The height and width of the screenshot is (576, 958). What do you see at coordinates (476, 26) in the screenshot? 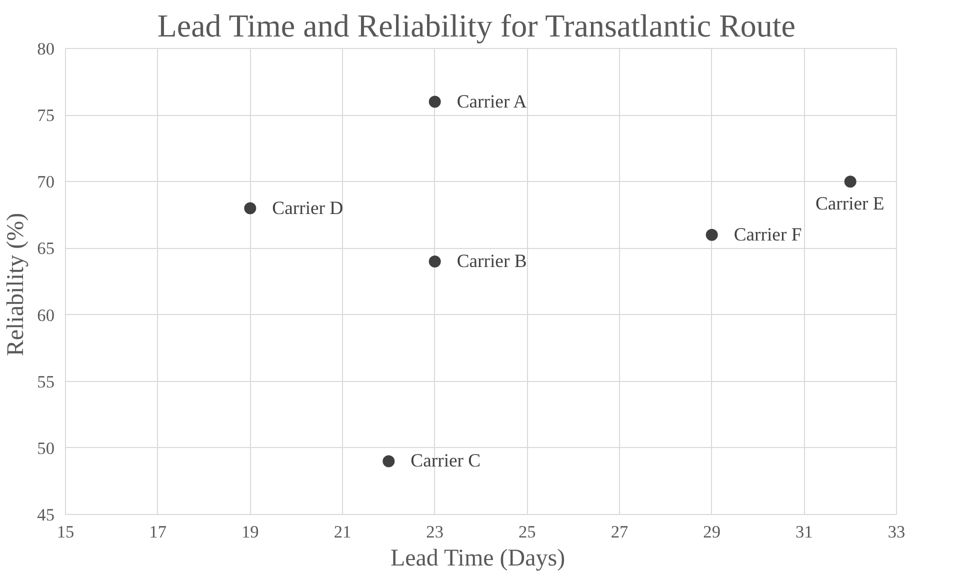
I see `chart-title: Lead Time and Reliability for Transatlantic Route` at bounding box center [476, 26].